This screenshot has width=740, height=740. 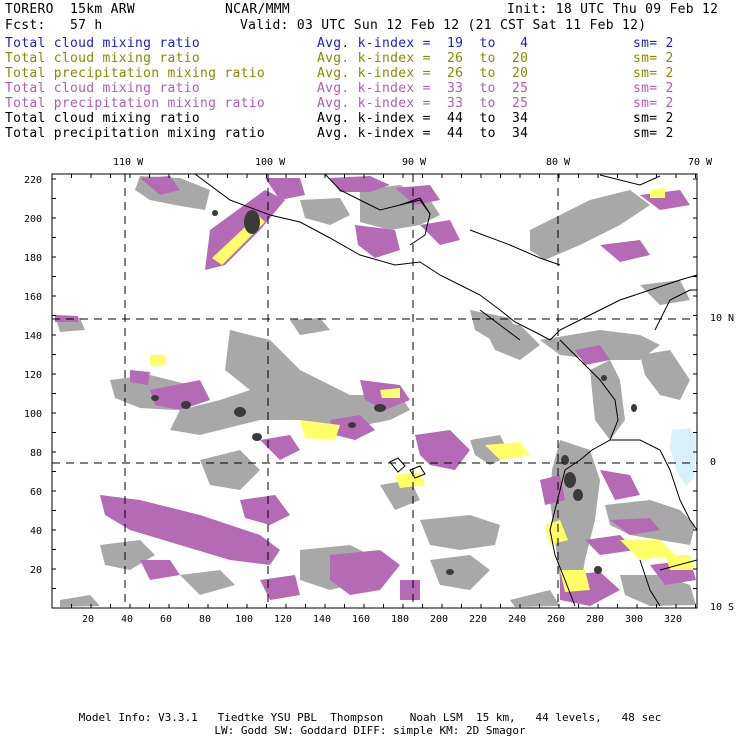 I want to click on lon-label: 100 W, so click(x=270, y=162).